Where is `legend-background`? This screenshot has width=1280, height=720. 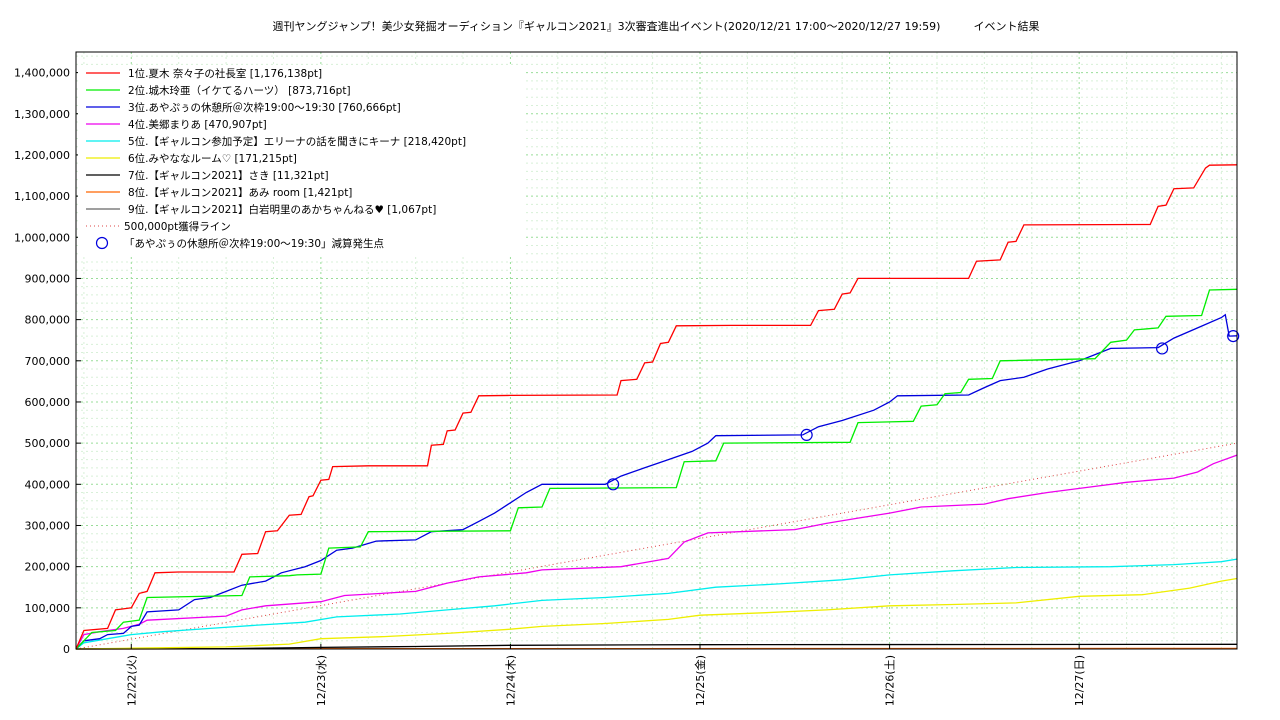 legend-background is located at coordinates (302, 161).